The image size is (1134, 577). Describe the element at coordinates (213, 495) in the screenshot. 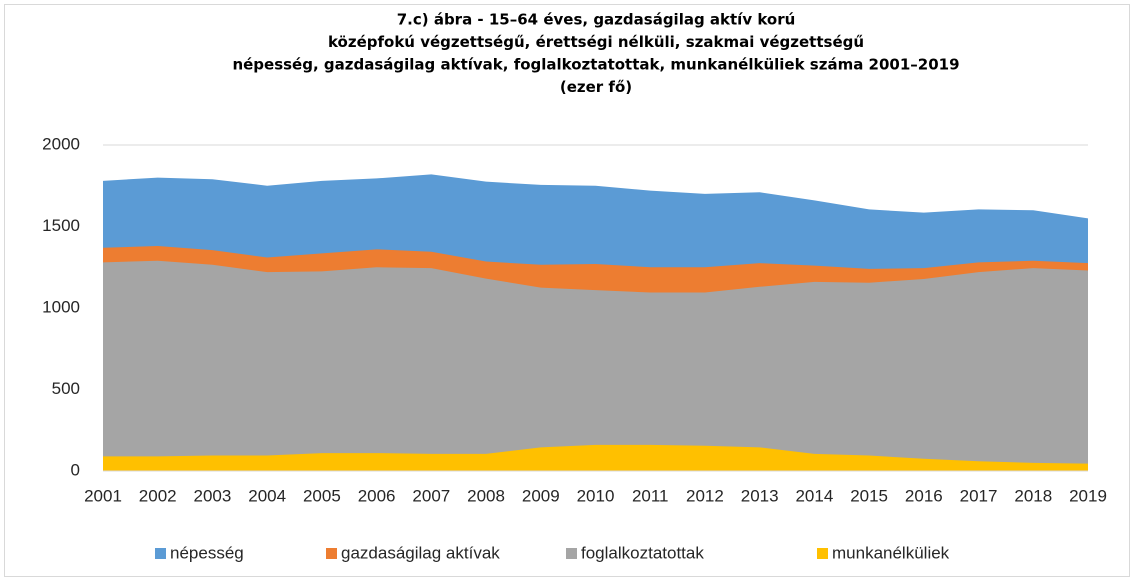

I see `x-tick-label: 2003` at that location.